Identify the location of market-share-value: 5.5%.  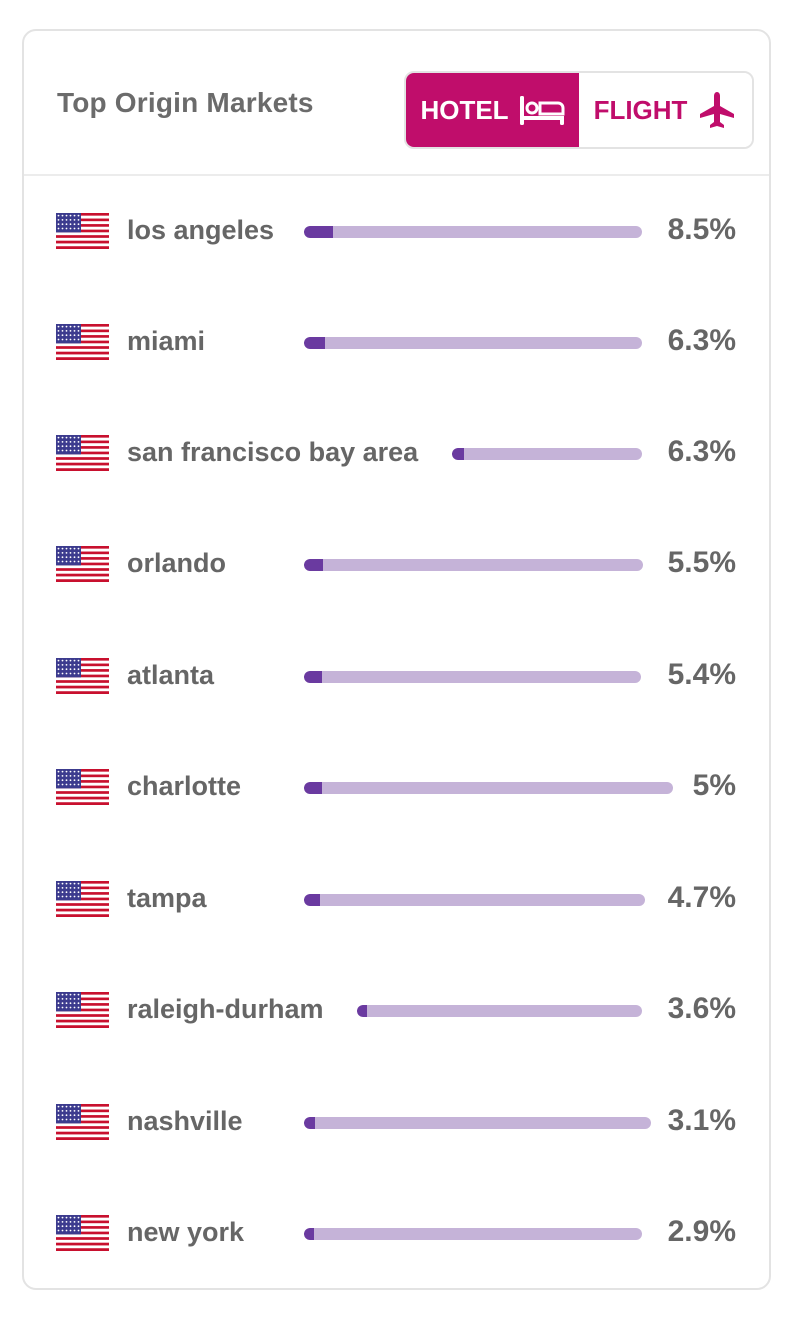
(701, 562).